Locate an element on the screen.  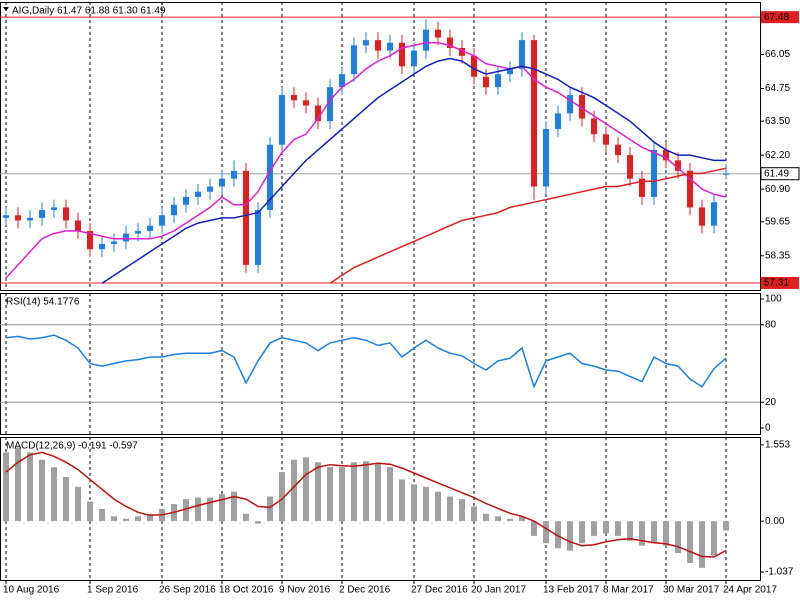
x-tick-label: 18 Oct 2016 is located at coordinates (246, 590).